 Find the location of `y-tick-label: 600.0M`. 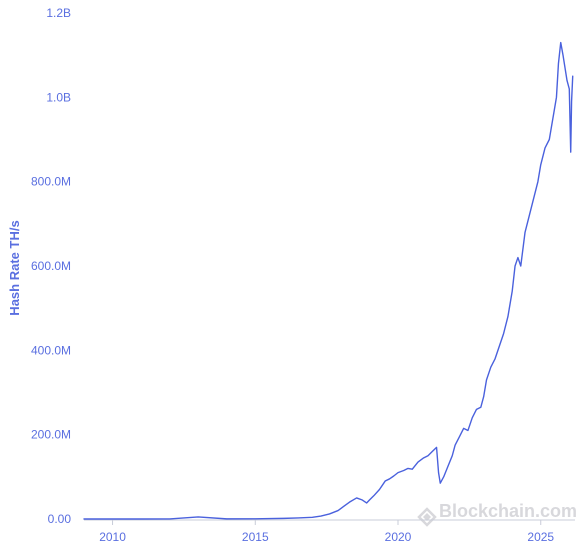

y-tick-label: 600.0M is located at coordinates (51, 266).